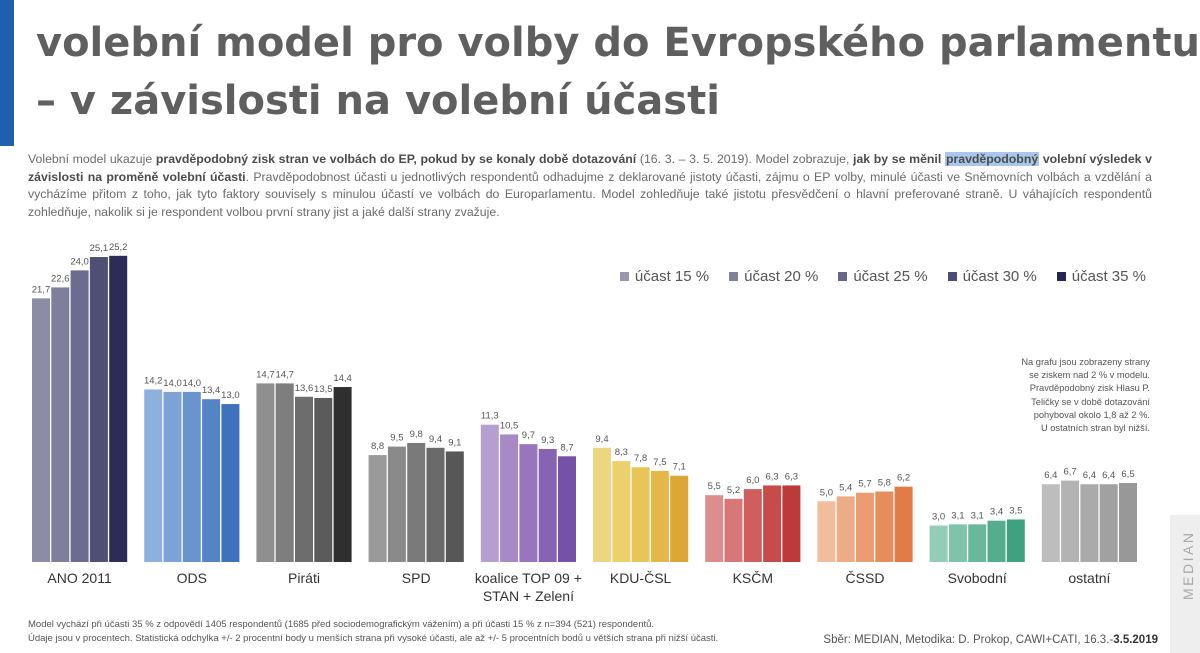 The image size is (1200, 653). What do you see at coordinates (1089, 375) in the screenshot?
I see `note-line-2: se ziskem nad 2 % v modelu.` at bounding box center [1089, 375].